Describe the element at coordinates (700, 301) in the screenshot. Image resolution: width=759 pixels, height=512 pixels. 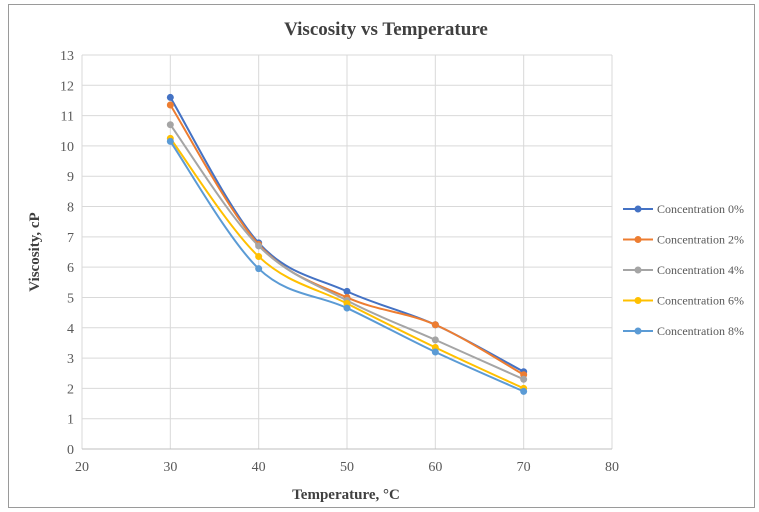
I see `legend-label: Concentration 6%` at that location.